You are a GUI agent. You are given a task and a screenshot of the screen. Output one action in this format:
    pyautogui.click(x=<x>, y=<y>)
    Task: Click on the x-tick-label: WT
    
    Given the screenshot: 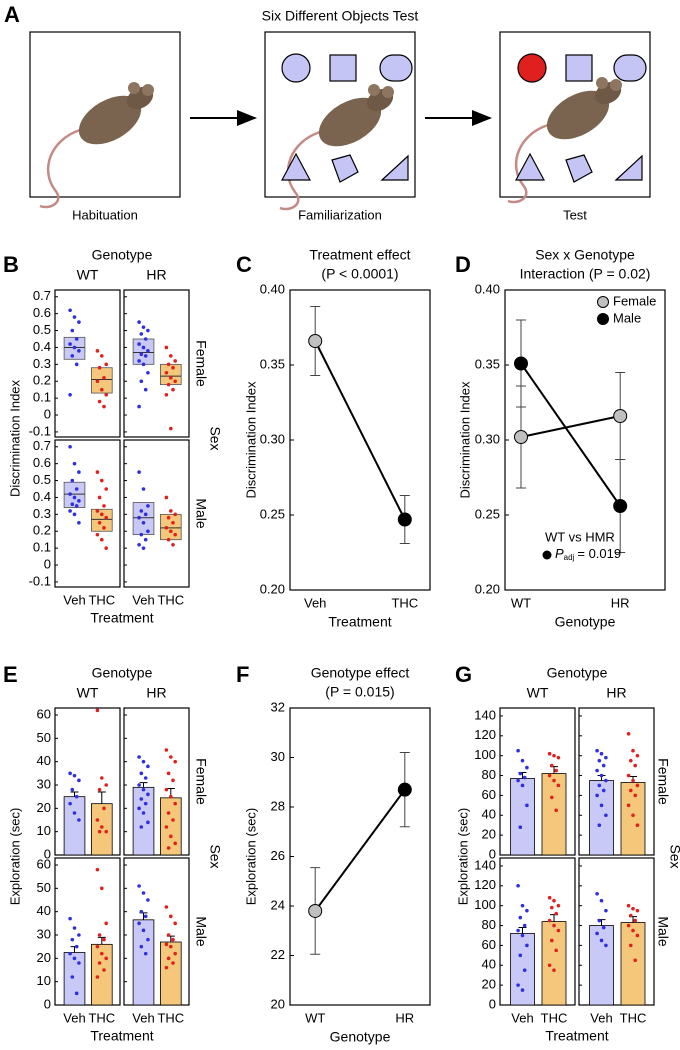 What is the action you would take?
    pyautogui.click(x=521, y=602)
    